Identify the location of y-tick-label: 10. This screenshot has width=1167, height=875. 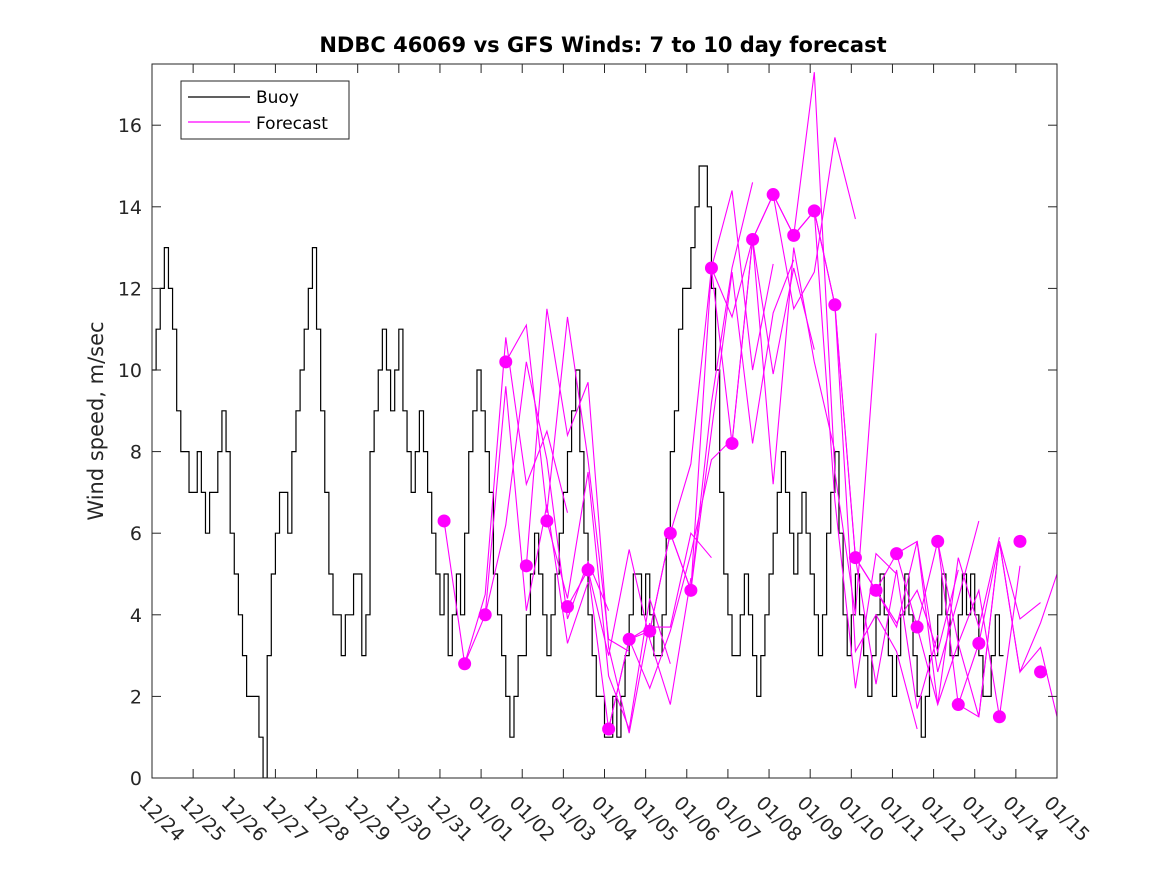
(130, 371).